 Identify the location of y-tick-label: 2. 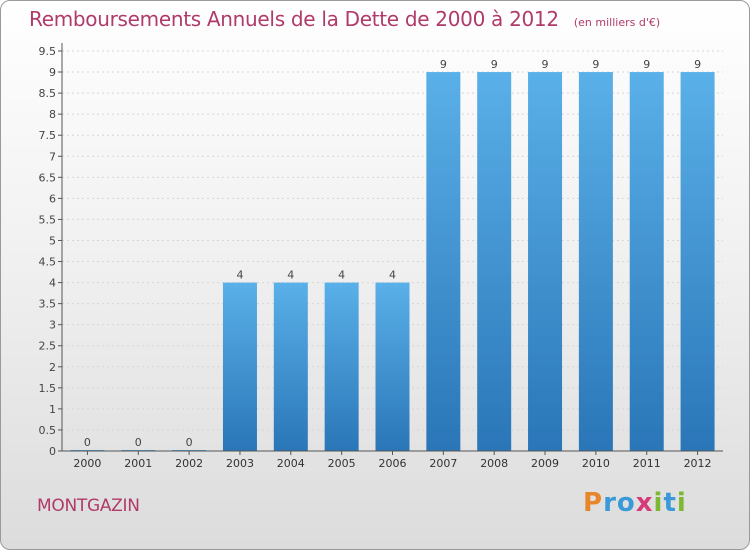
(52, 367).